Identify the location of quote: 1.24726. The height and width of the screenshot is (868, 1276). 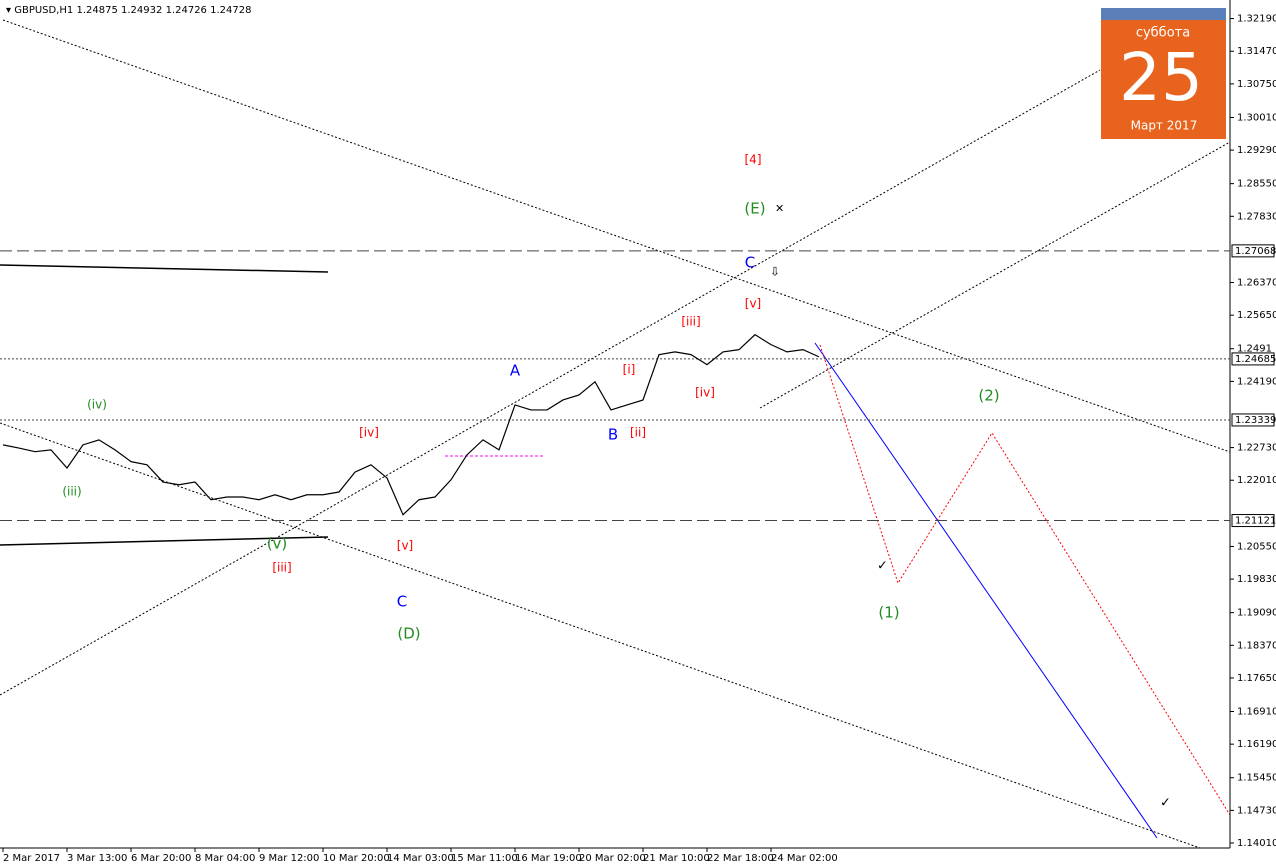
(186, 10).